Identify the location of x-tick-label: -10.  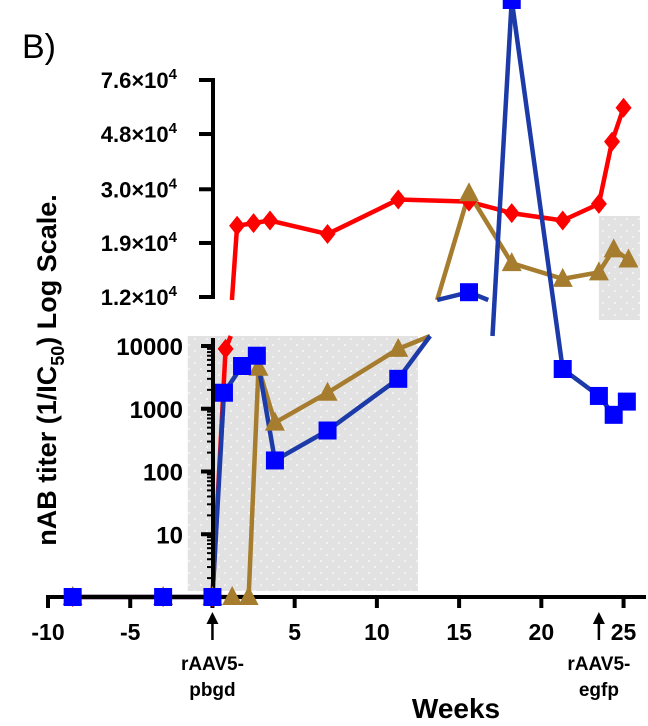
(47, 632).